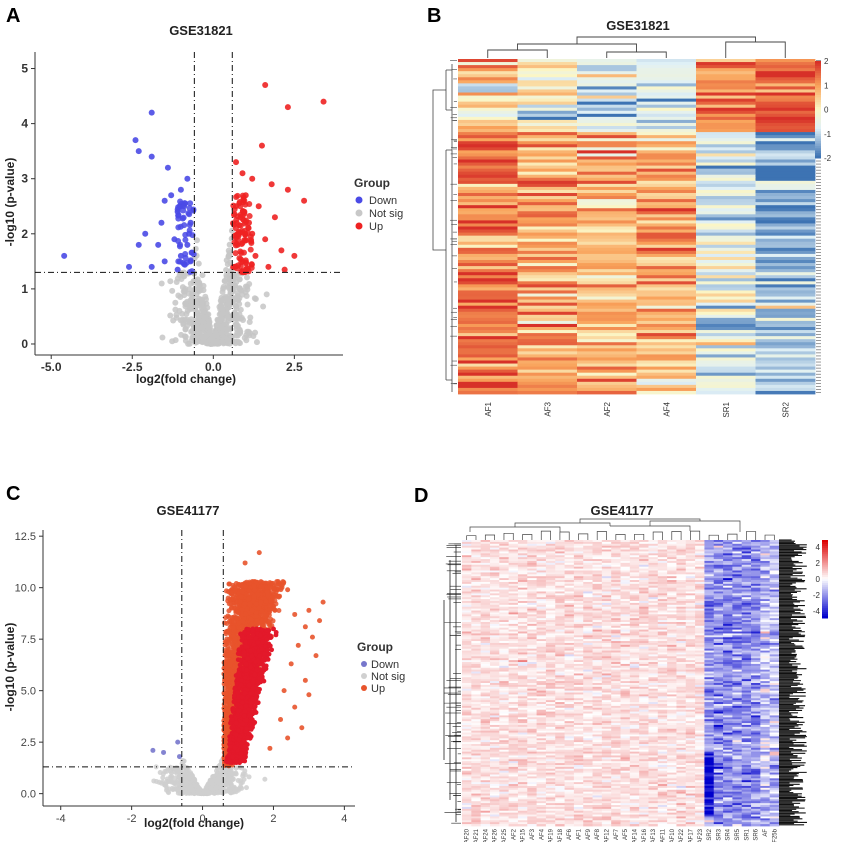  Describe the element at coordinates (372, 183) in the screenshot. I see `legend-title-a: Group` at that location.